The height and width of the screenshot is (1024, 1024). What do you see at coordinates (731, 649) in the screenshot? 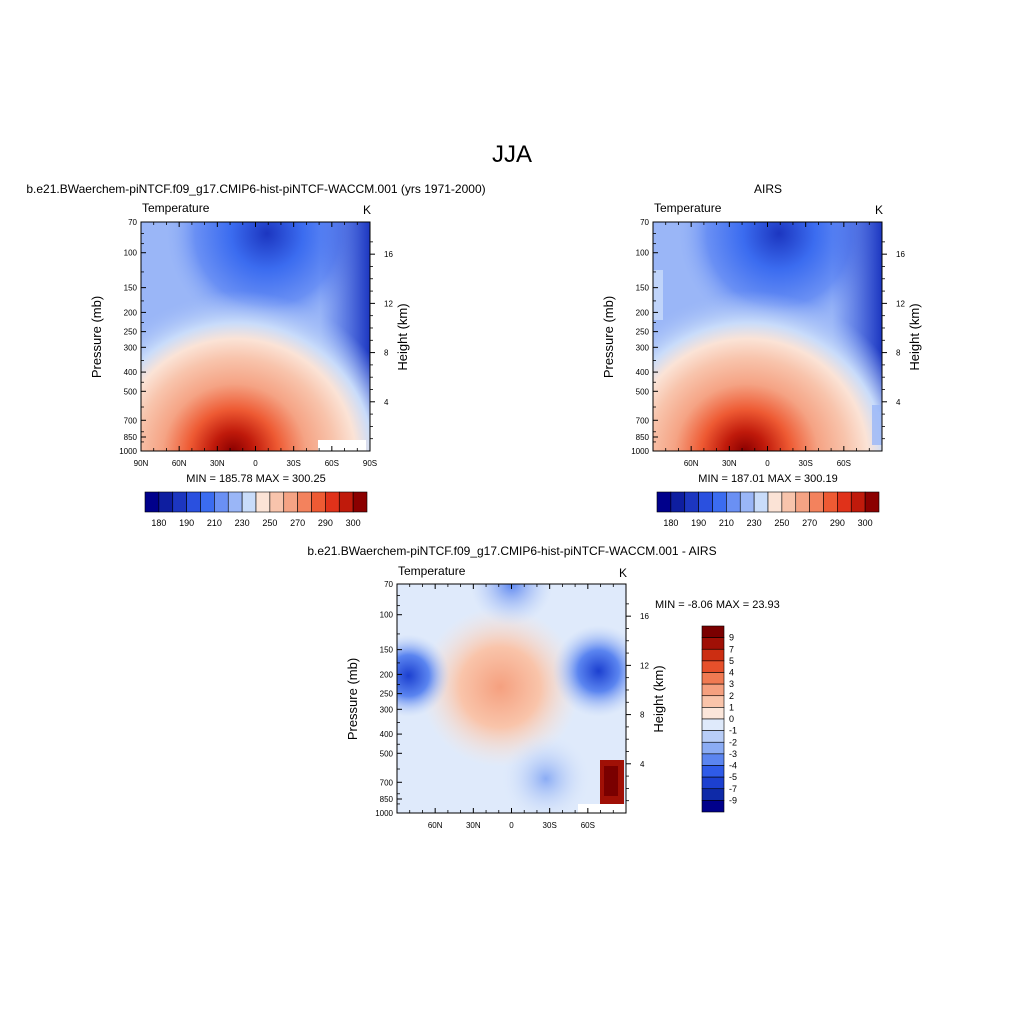
I see `colorbar-label: 7` at bounding box center [731, 649].